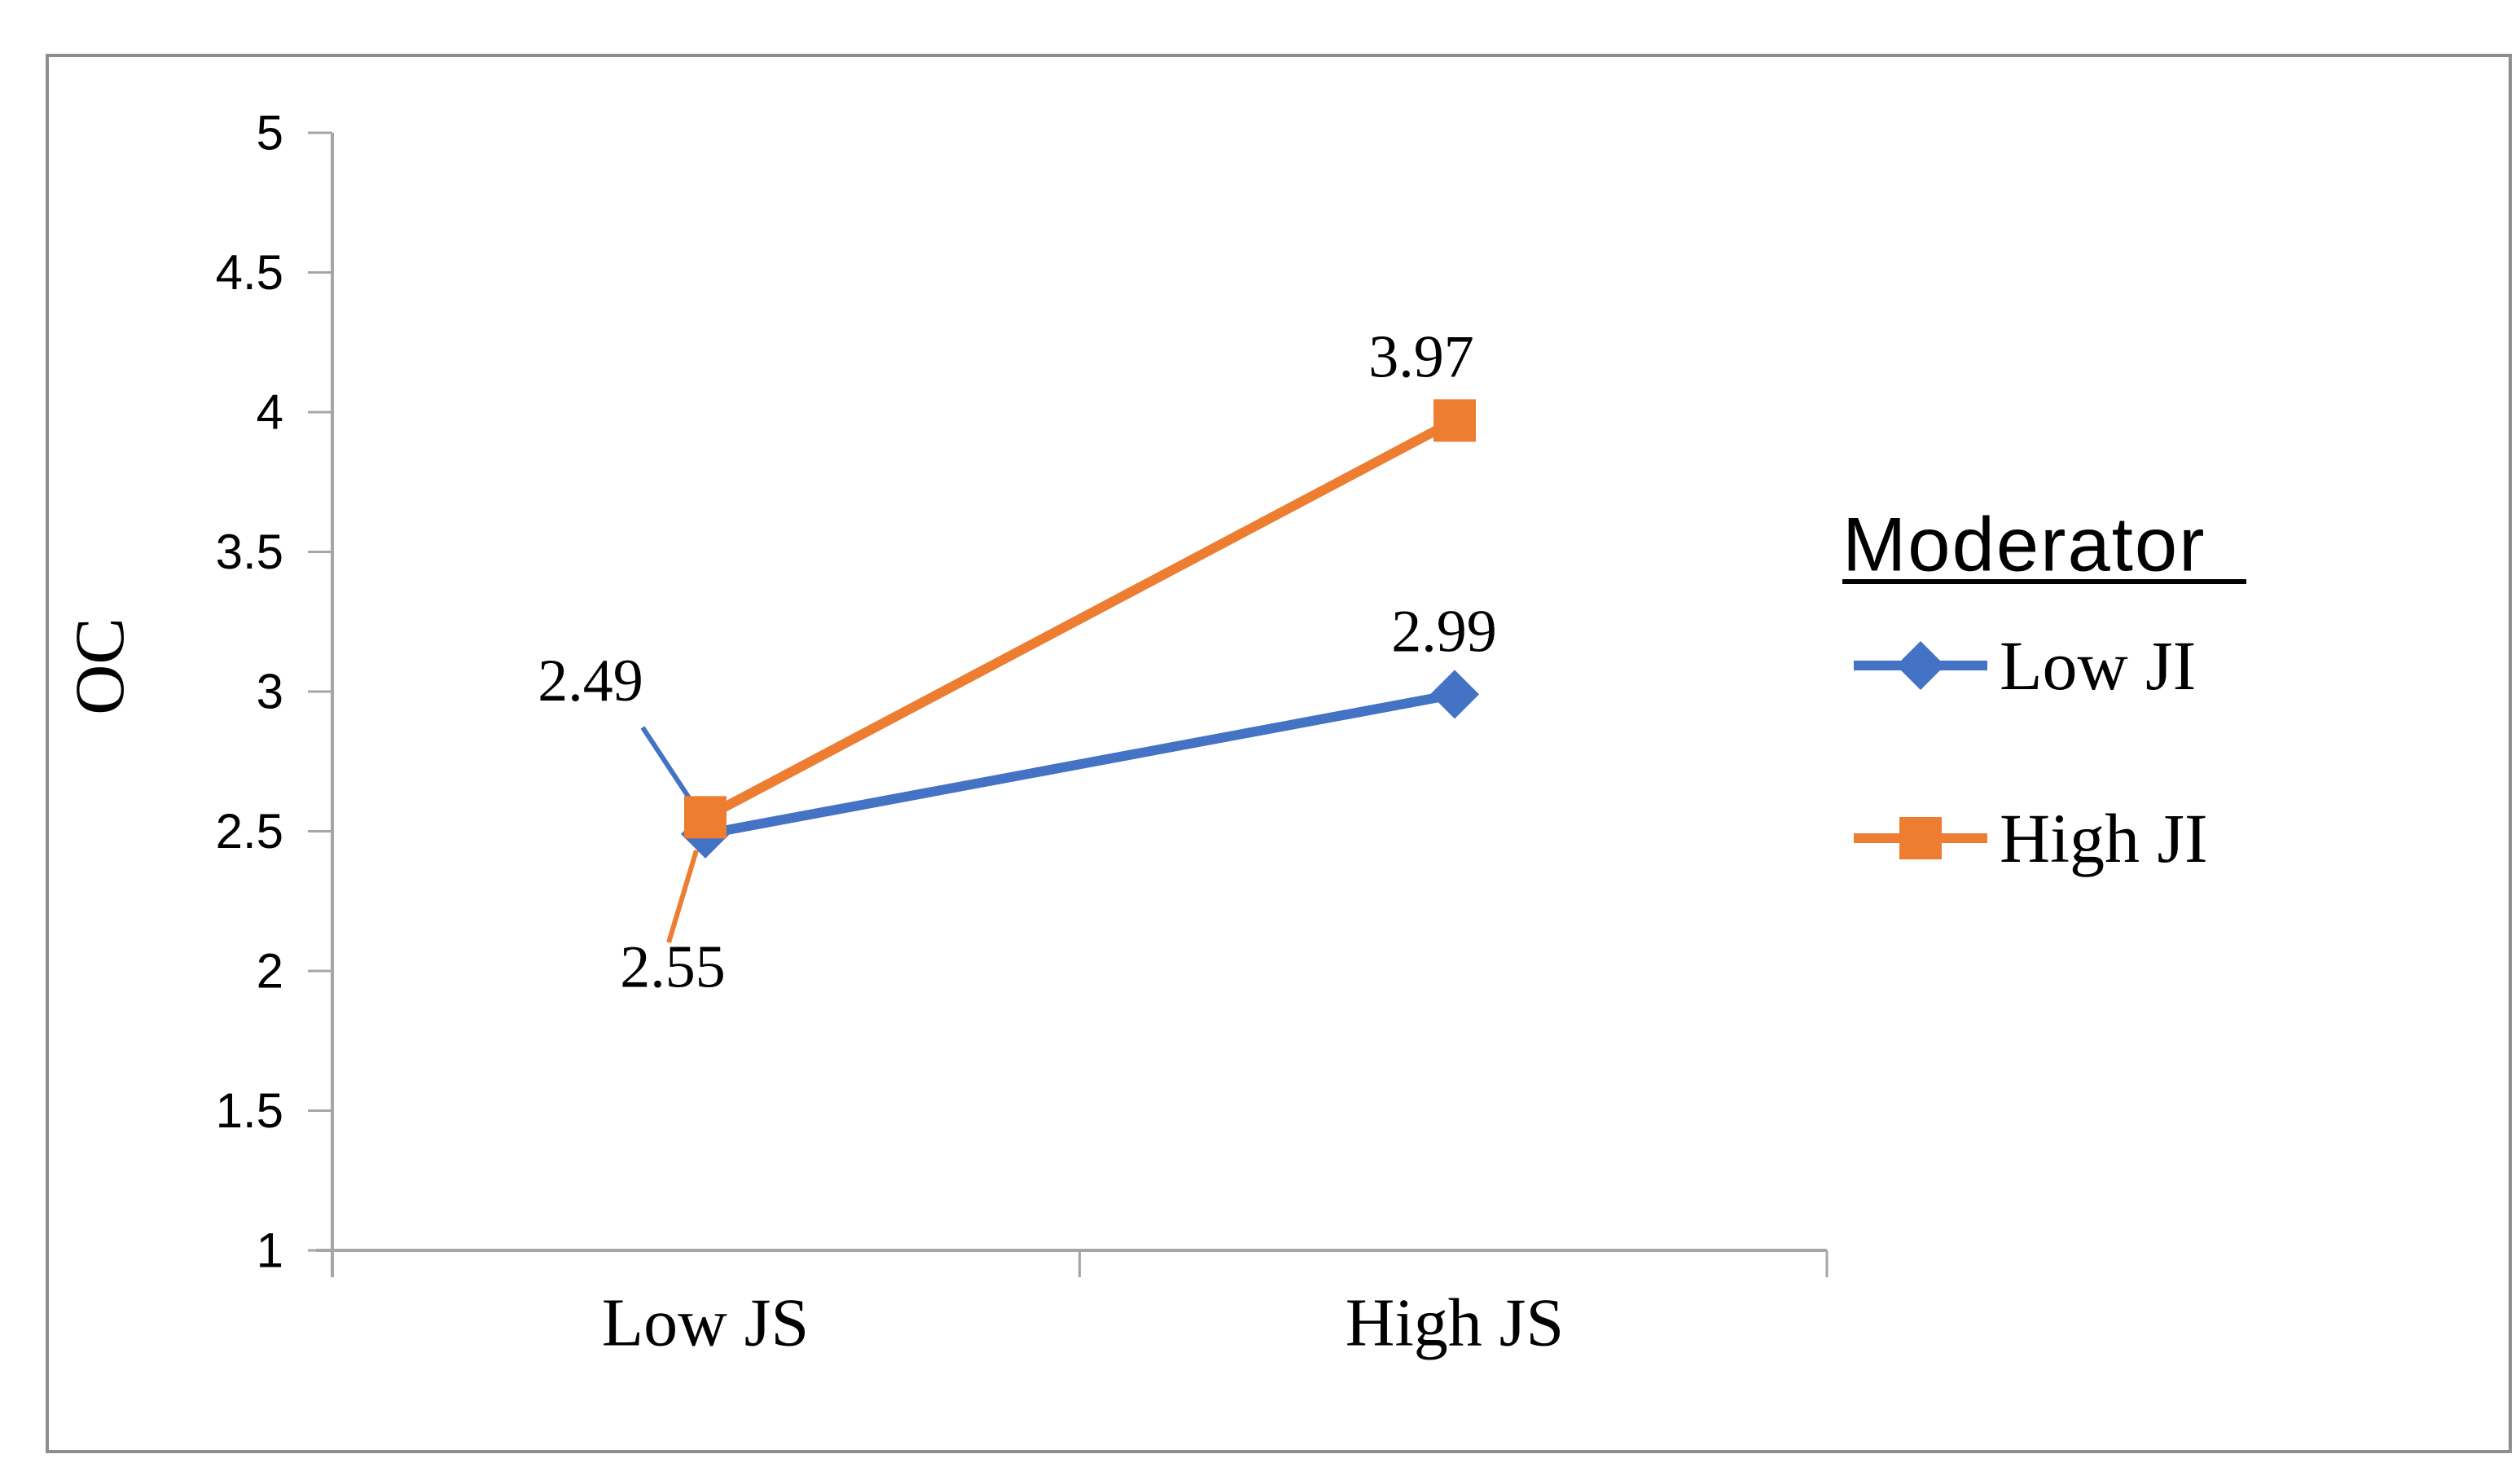 The width and height of the screenshot is (2520, 1476). What do you see at coordinates (706, 1323) in the screenshot?
I see `x-axis-category-label: Low JS` at bounding box center [706, 1323].